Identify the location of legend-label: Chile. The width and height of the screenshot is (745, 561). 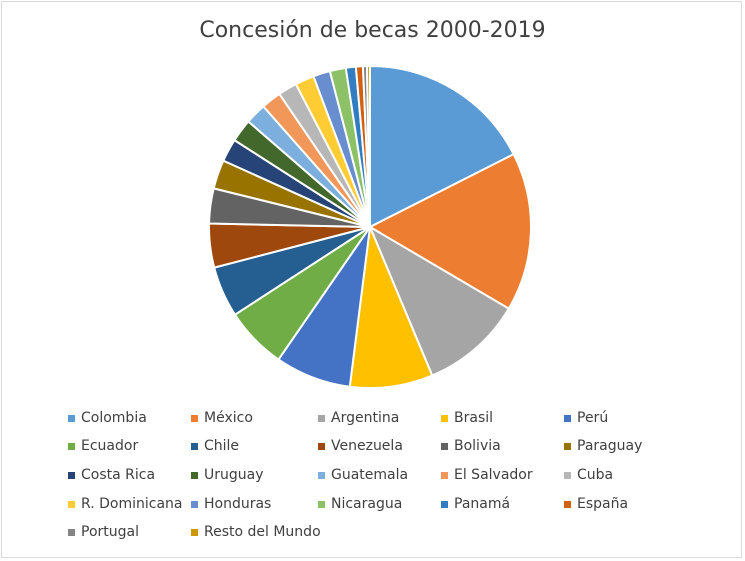
(222, 446).